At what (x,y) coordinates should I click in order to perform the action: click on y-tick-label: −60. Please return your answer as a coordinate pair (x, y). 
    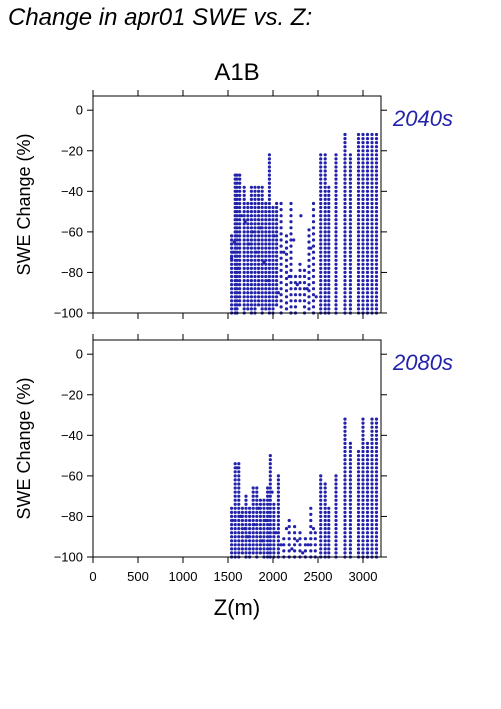
    Looking at the image, I should click on (72, 475).